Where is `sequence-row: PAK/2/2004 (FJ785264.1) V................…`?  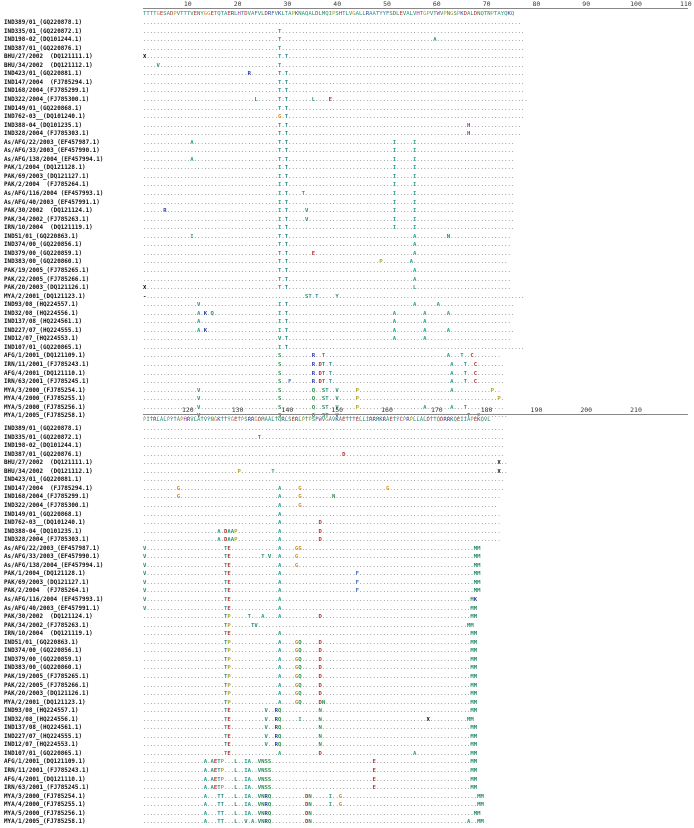 sequence-row: PAK/2/2004 (FJ785264.1) V................… is located at coordinates (347, 591).